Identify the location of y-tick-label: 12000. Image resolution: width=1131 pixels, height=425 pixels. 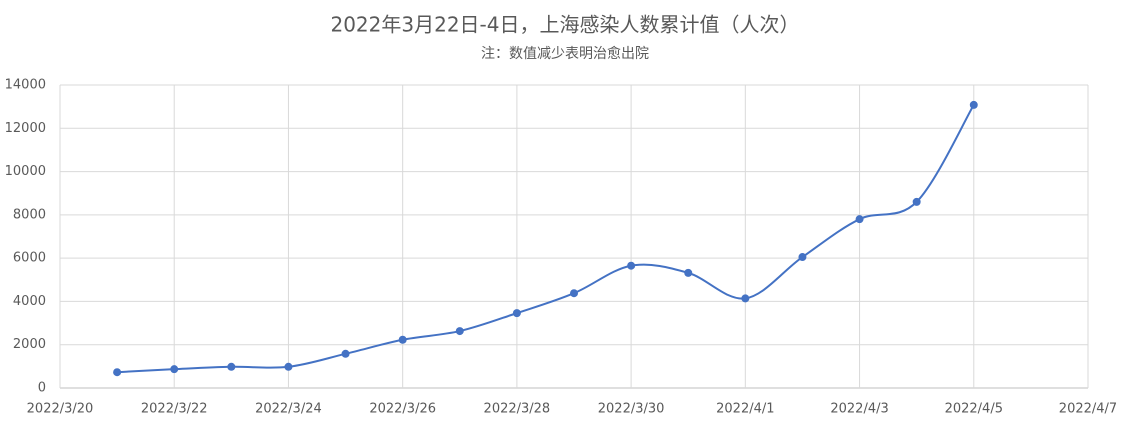
(25, 128).